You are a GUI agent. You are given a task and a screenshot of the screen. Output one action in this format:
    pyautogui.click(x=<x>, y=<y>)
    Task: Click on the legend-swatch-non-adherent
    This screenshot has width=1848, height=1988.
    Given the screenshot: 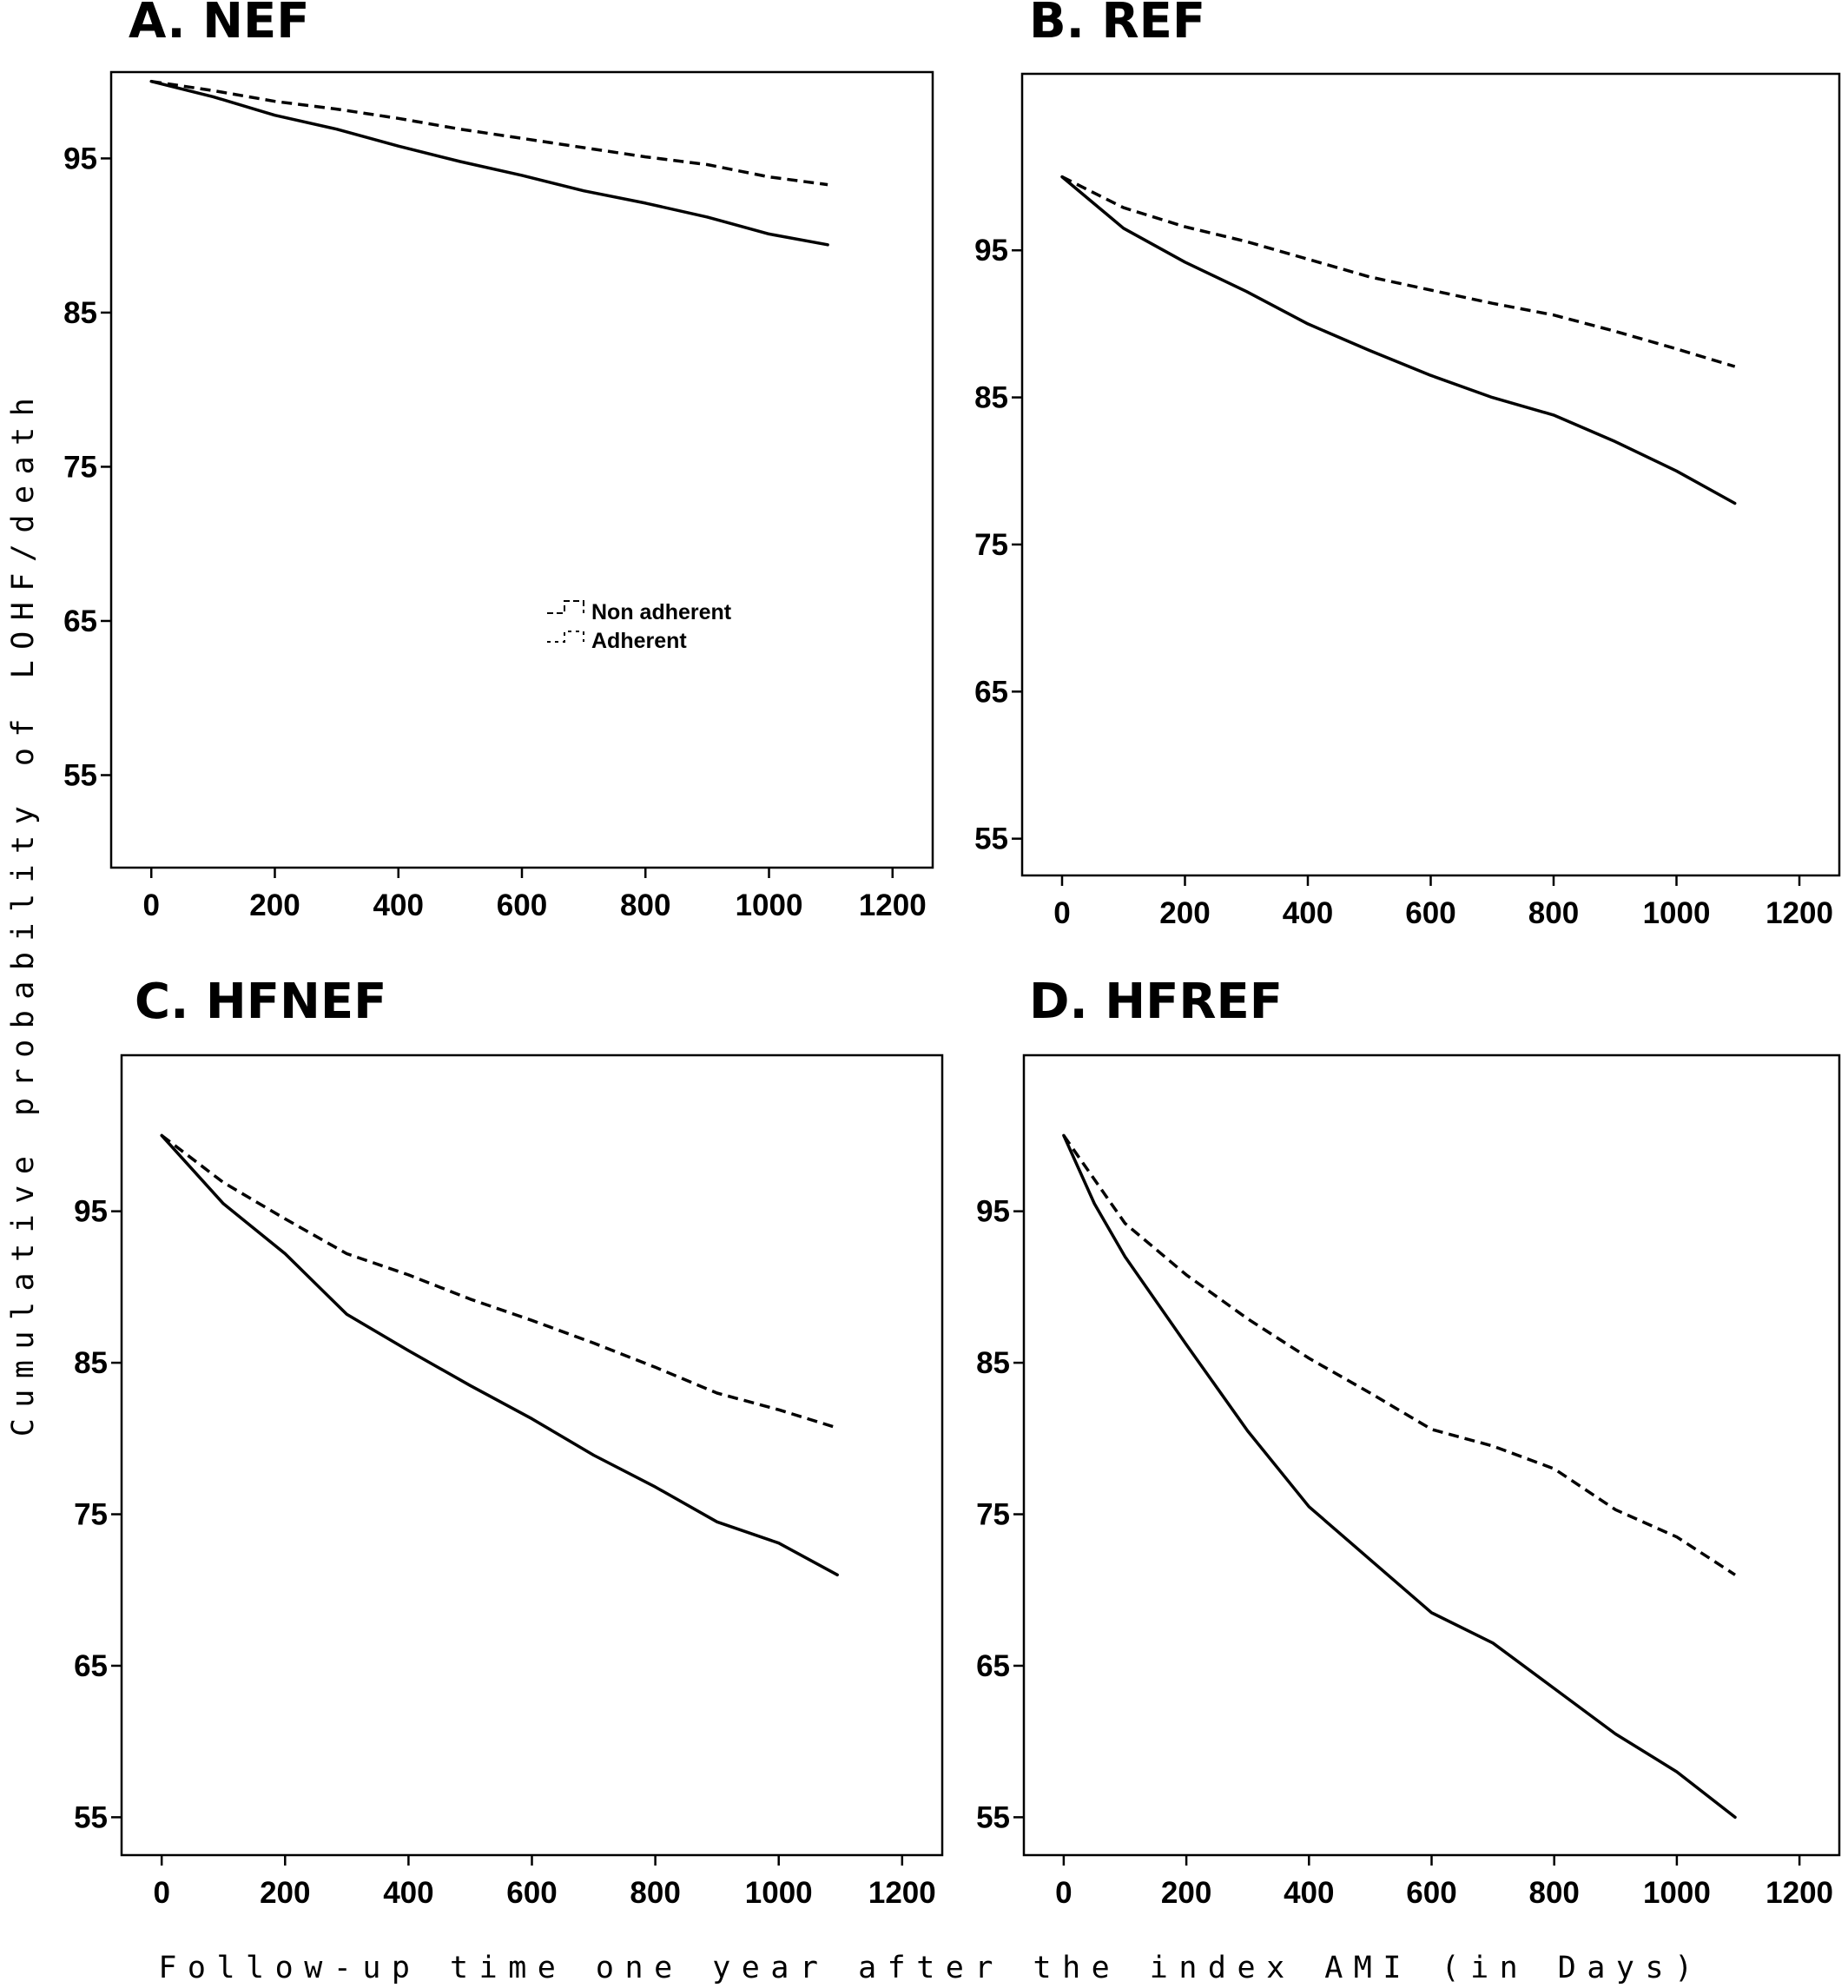 What is the action you would take?
    pyautogui.click(x=566, y=607)
    